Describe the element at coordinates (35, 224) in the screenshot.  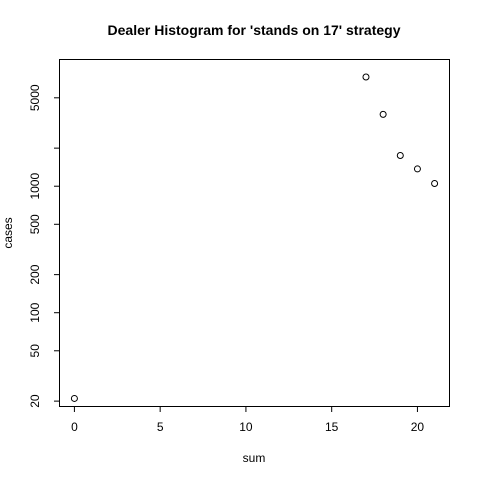
I see `y-tick-label: 500` at that location.